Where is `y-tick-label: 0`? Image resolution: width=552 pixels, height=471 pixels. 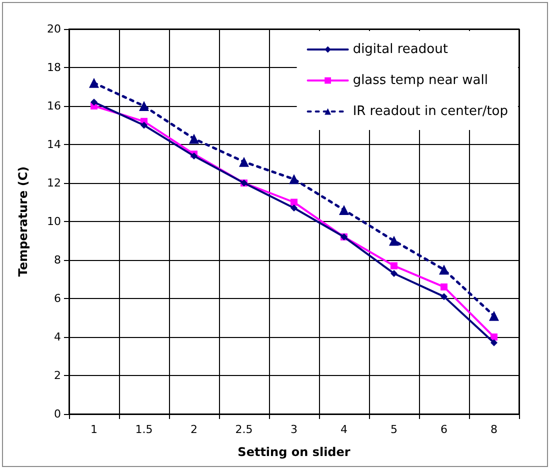
y-tick-label: 0 is located at coordinates (57, 414).